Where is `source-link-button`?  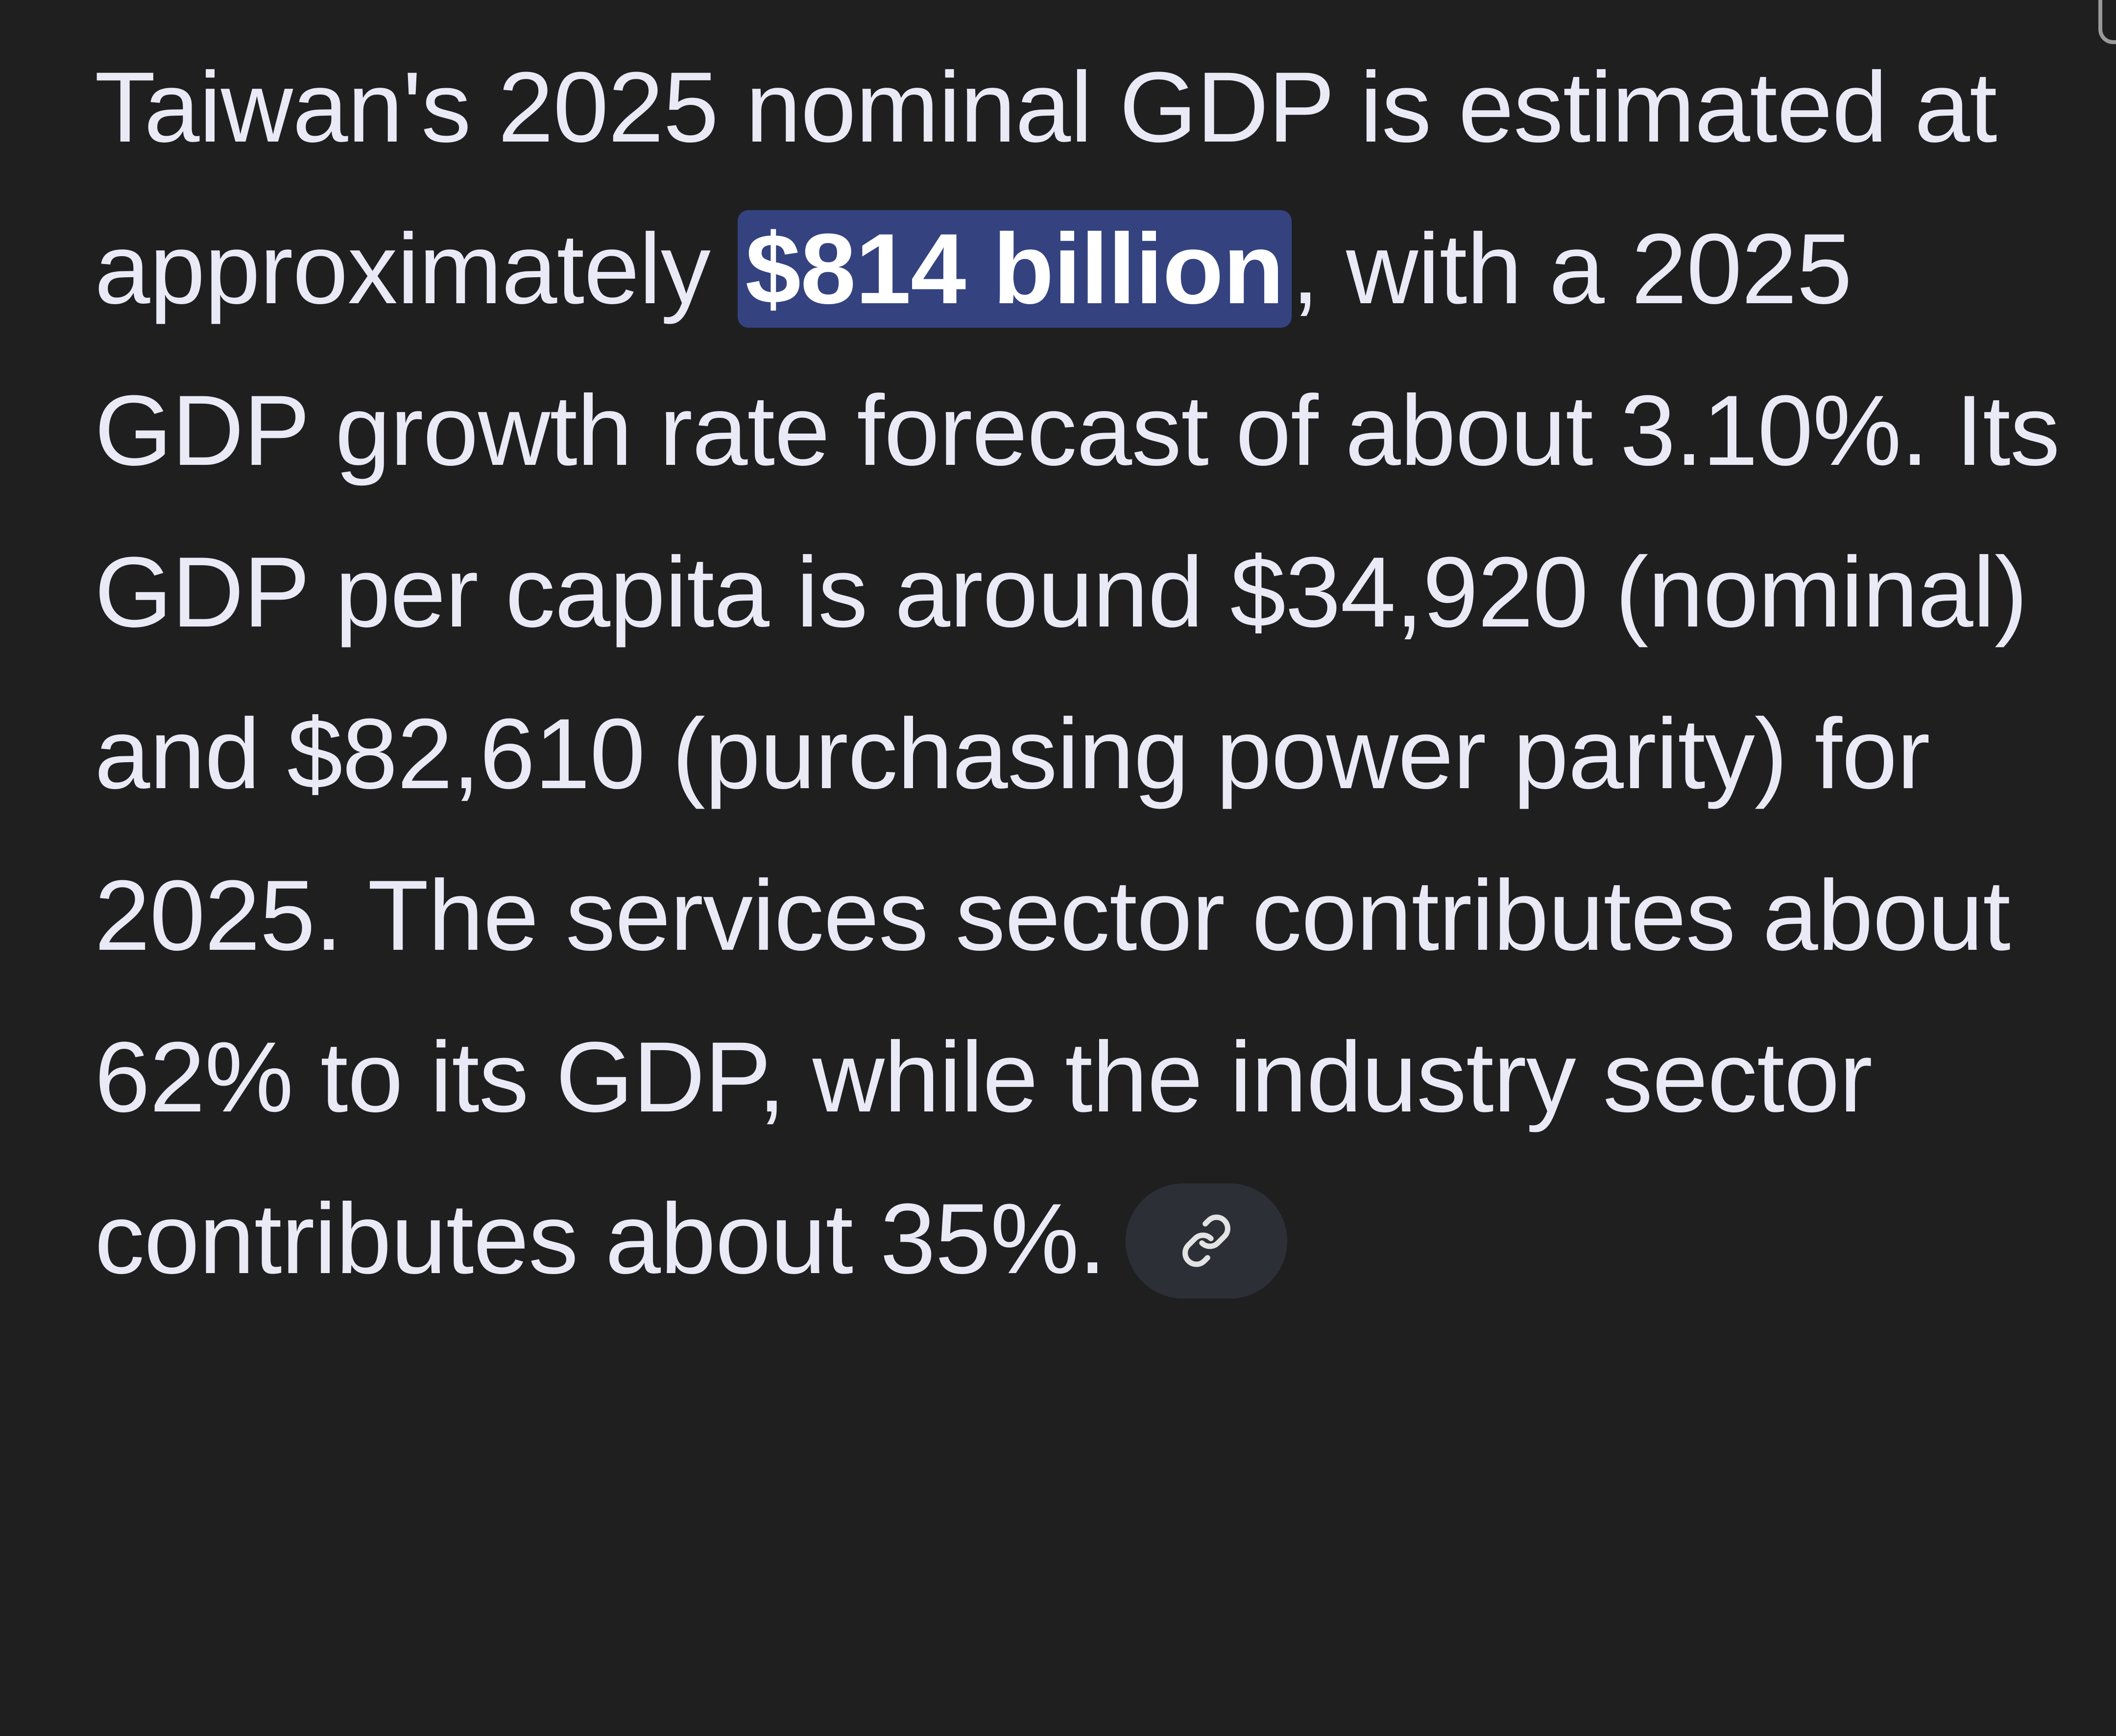
source-link-button is located at coordinates (1206, 1241).